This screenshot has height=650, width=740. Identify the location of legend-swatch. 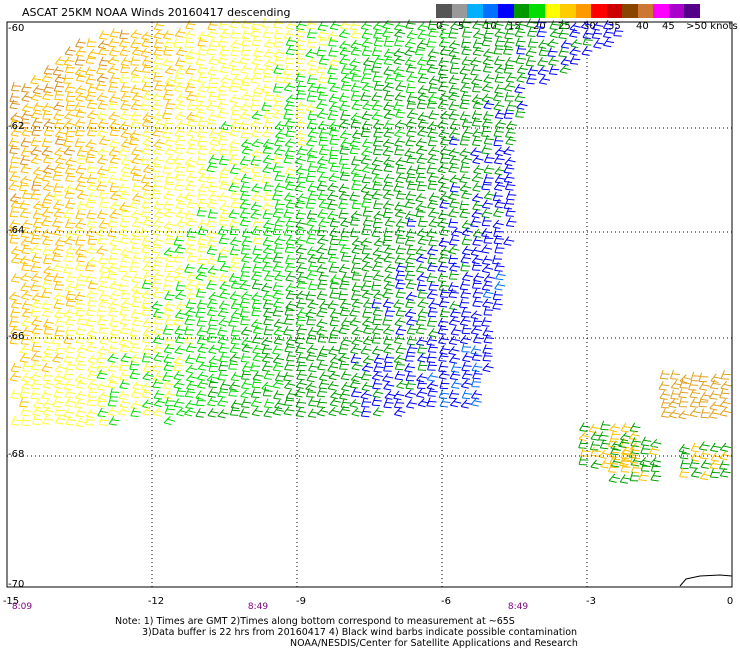
(583, 11).